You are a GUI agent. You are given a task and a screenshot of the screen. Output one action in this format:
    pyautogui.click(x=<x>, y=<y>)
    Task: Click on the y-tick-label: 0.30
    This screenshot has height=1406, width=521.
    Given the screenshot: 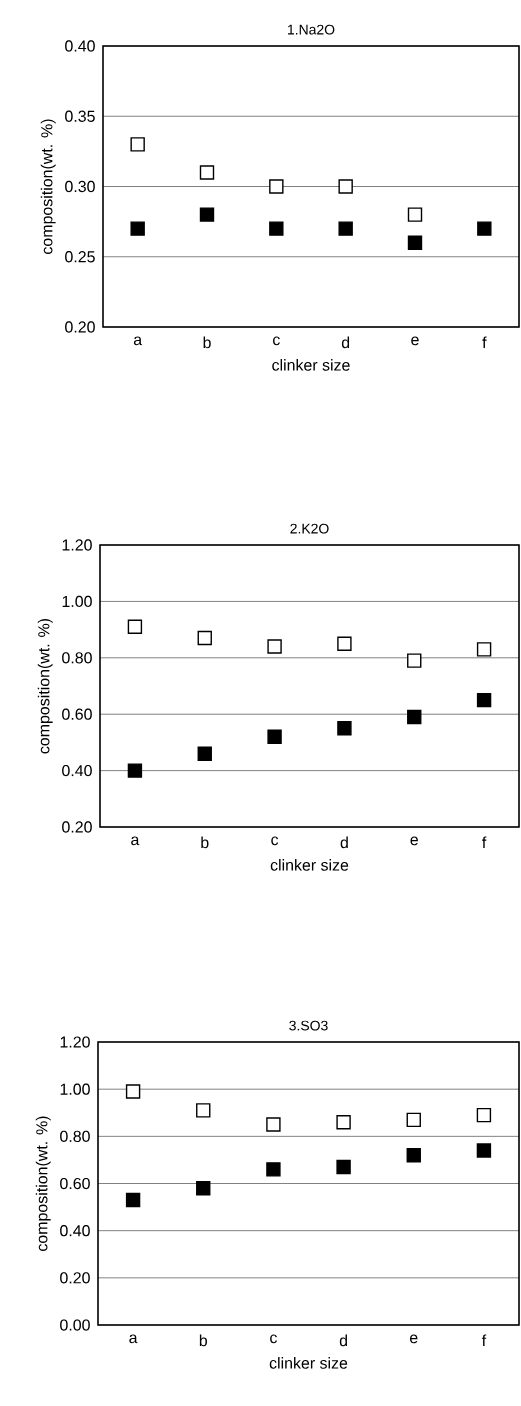 What is the action you would take?
    pyautogui.click(x=80, y=186)
    